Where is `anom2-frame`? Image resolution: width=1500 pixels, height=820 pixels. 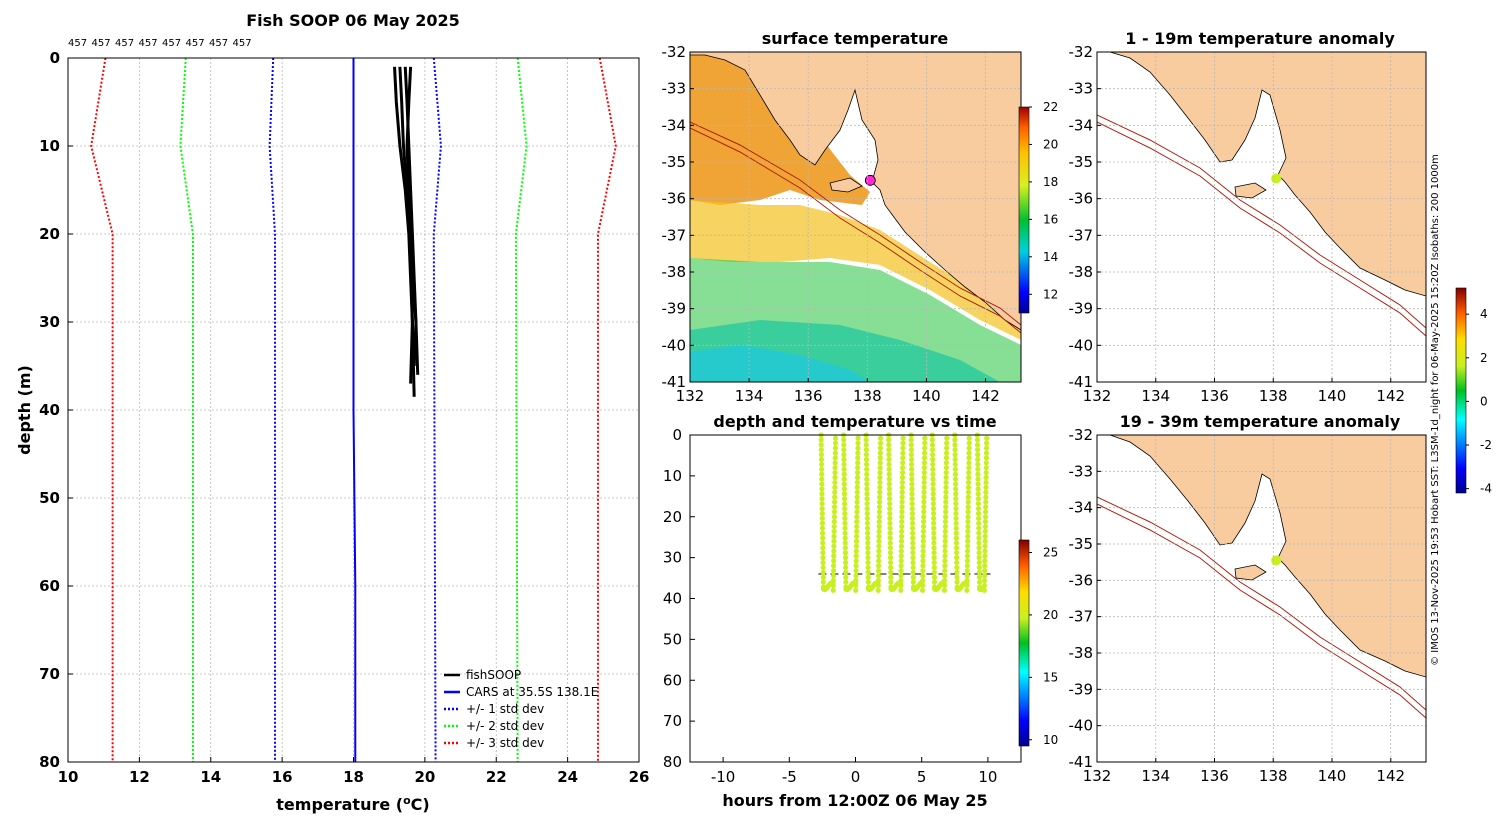 anom2-frame is located at coordinates (1261, 598).